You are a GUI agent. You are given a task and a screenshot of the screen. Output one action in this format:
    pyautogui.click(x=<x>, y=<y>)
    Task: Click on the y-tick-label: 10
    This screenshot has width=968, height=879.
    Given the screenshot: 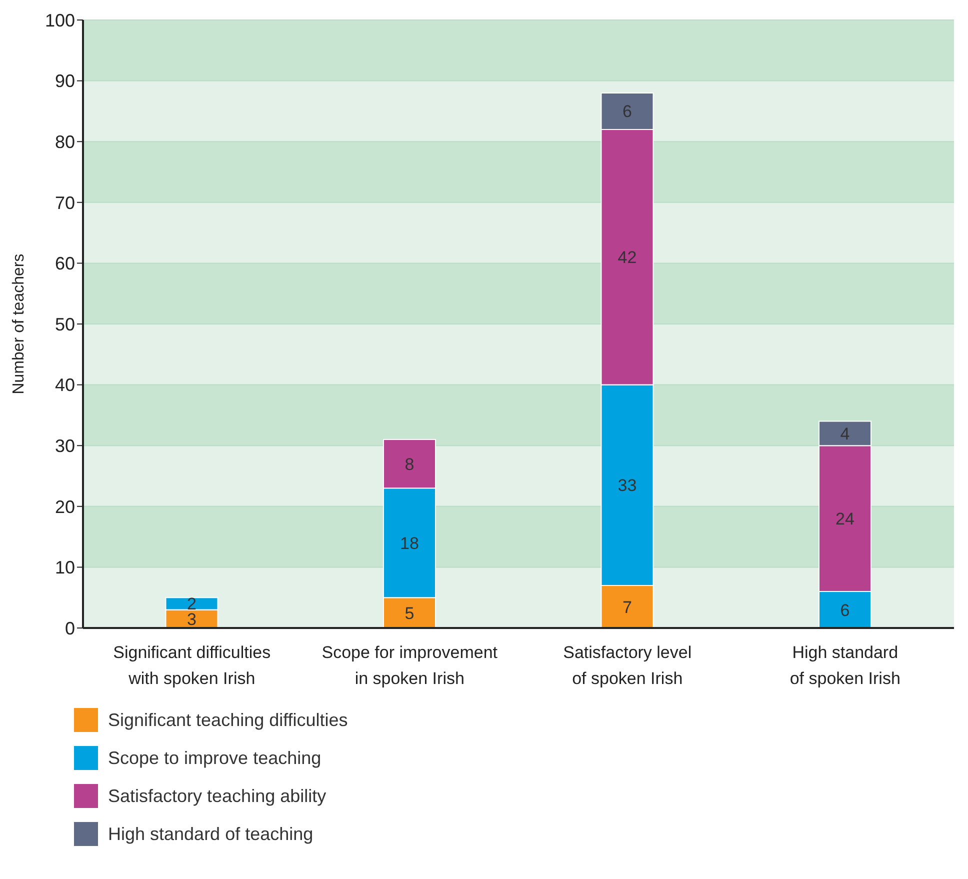 What is the action you would take?
    pyautogui.click(x=64, y=568)
    